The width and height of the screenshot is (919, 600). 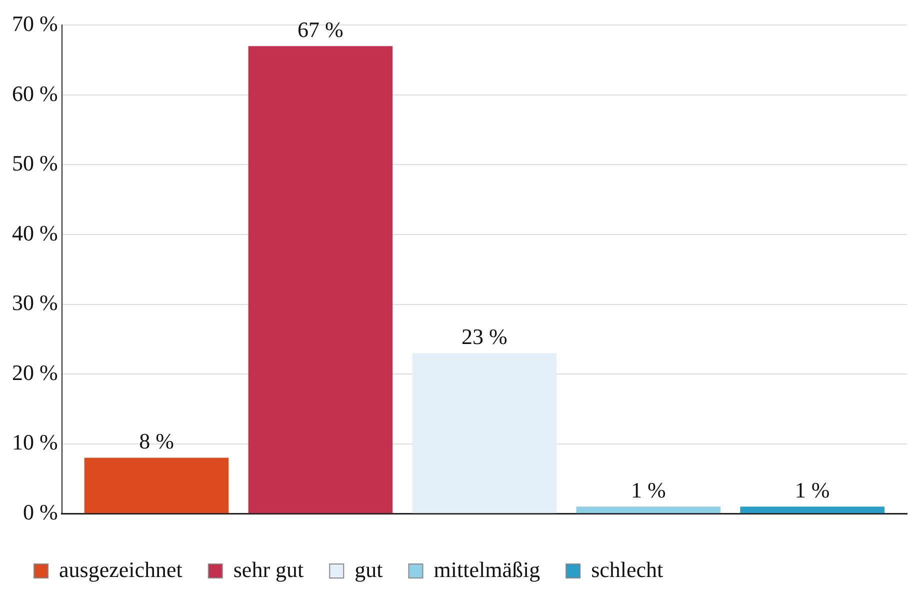 I want to click on y-tick-label: 60 %, so click(x=35, y=93).